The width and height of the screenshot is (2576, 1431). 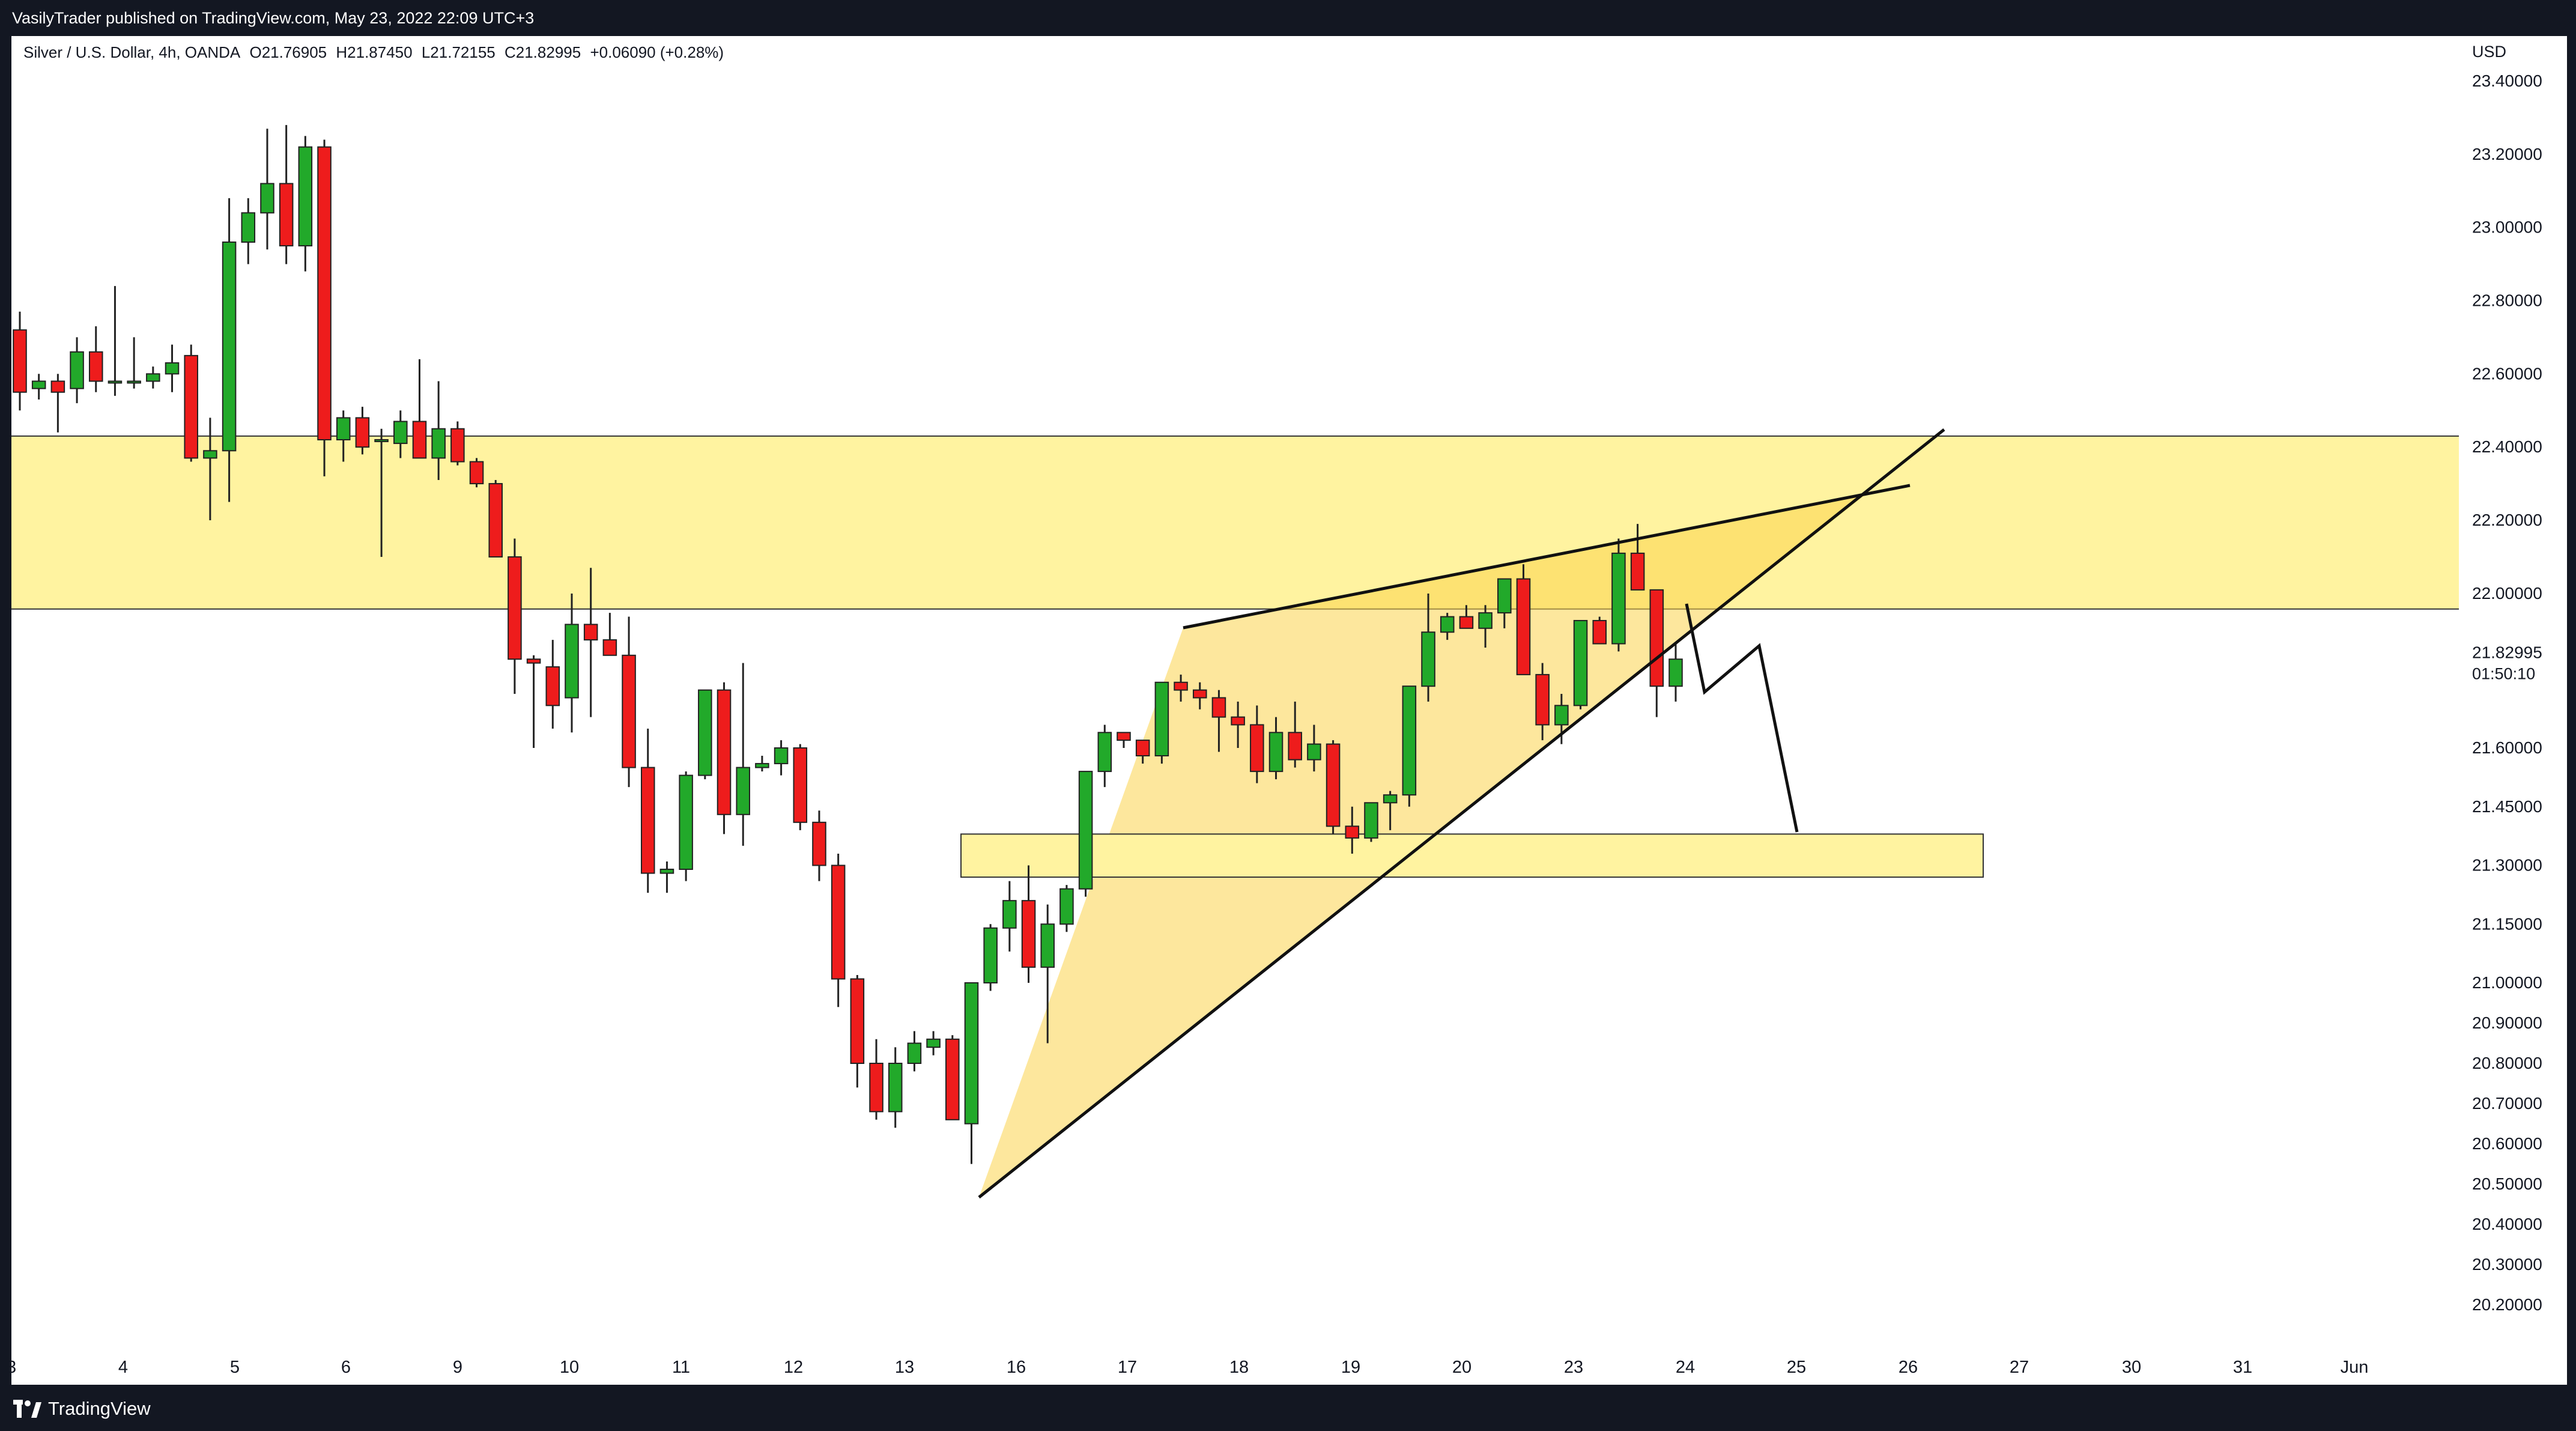 What do you see at coordinates (1796, 1368) in the screenshot?
I see `x-tick-label: 25` at bounding box center [1796, 1368].